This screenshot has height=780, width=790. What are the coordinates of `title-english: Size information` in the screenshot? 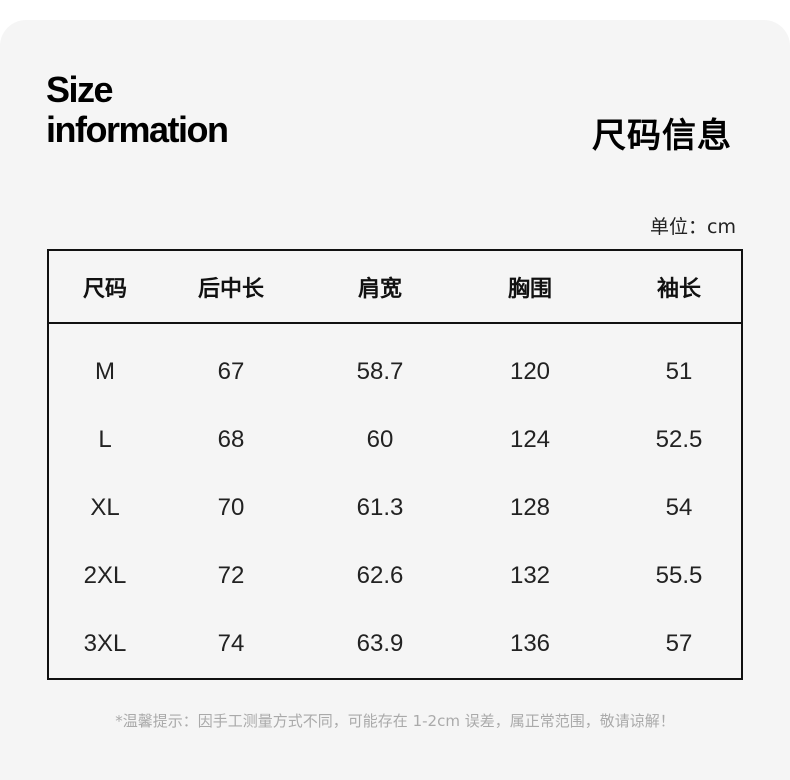 It's located at (137, 109).